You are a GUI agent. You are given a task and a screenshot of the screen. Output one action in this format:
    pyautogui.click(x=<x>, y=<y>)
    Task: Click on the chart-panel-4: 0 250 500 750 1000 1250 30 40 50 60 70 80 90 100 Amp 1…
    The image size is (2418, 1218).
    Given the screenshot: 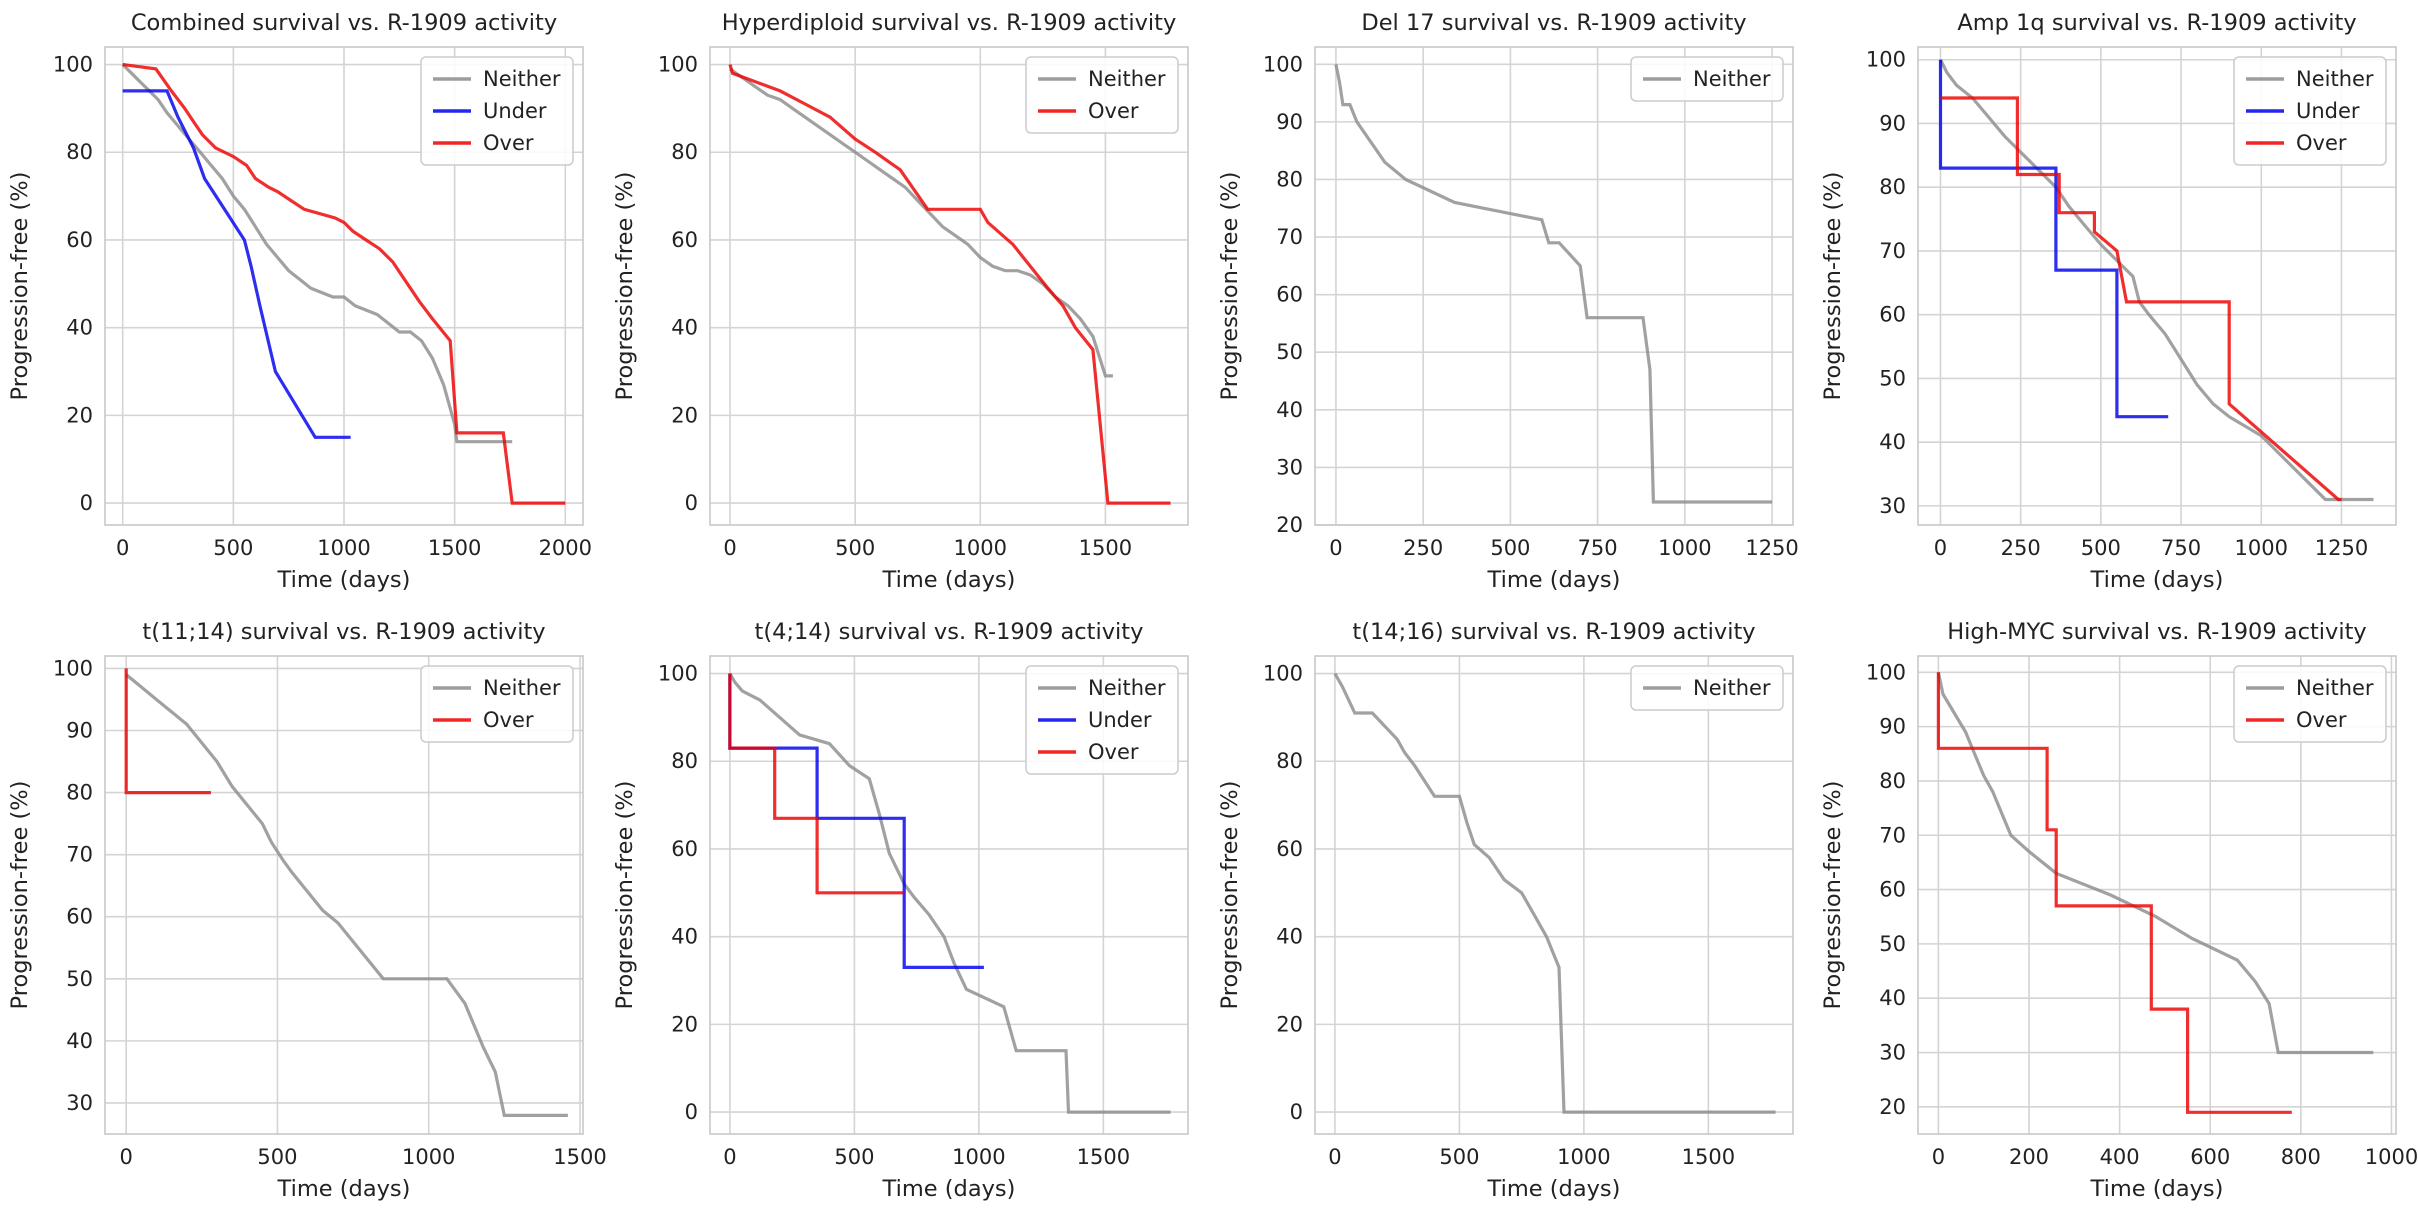 What is the action you would take?
    pyautogui.click(x=2108, y=301)
    